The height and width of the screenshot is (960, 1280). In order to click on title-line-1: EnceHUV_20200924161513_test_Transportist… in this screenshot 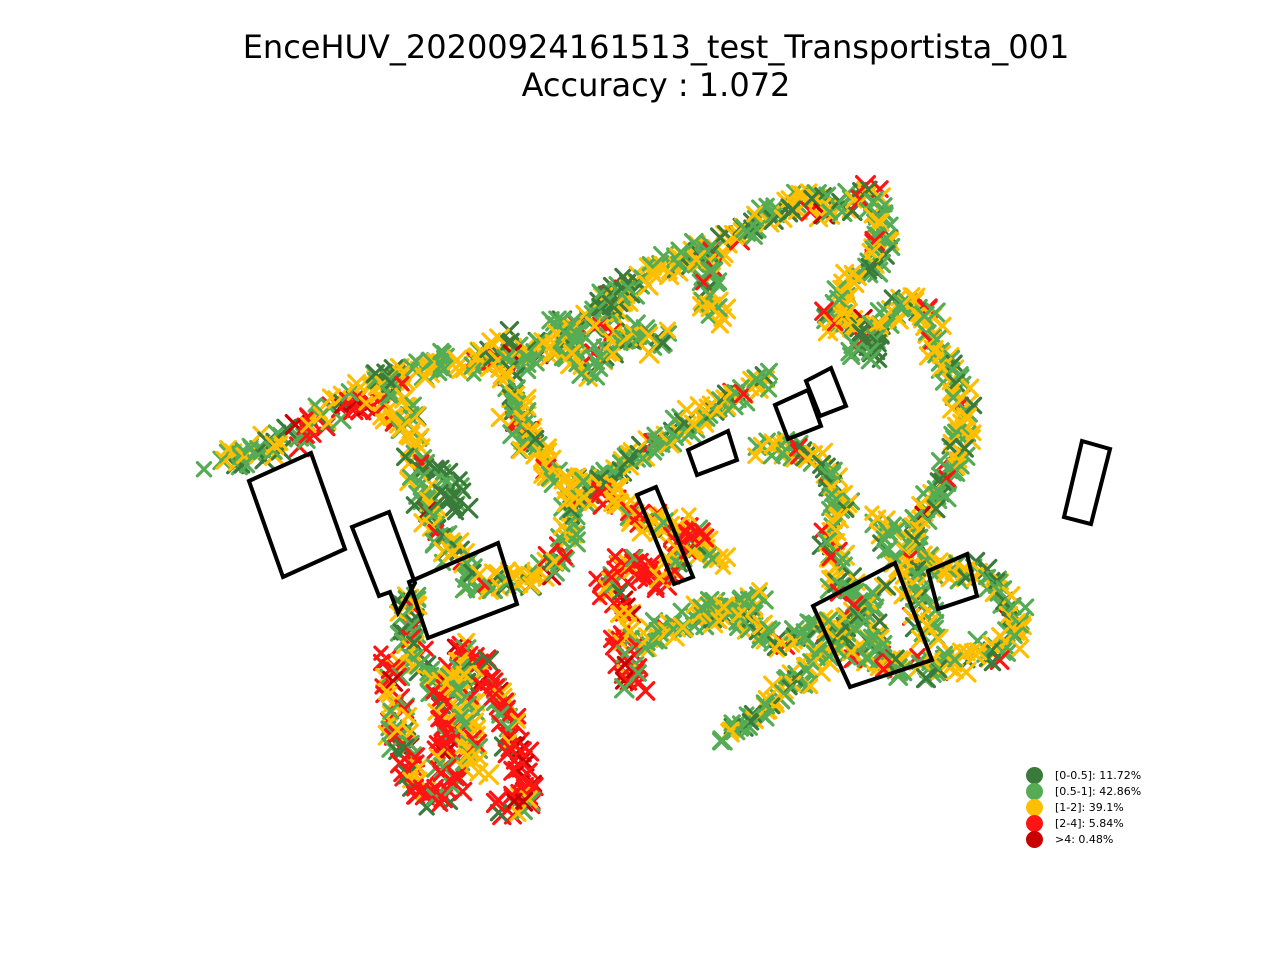, I will do `click(656, 47)`.